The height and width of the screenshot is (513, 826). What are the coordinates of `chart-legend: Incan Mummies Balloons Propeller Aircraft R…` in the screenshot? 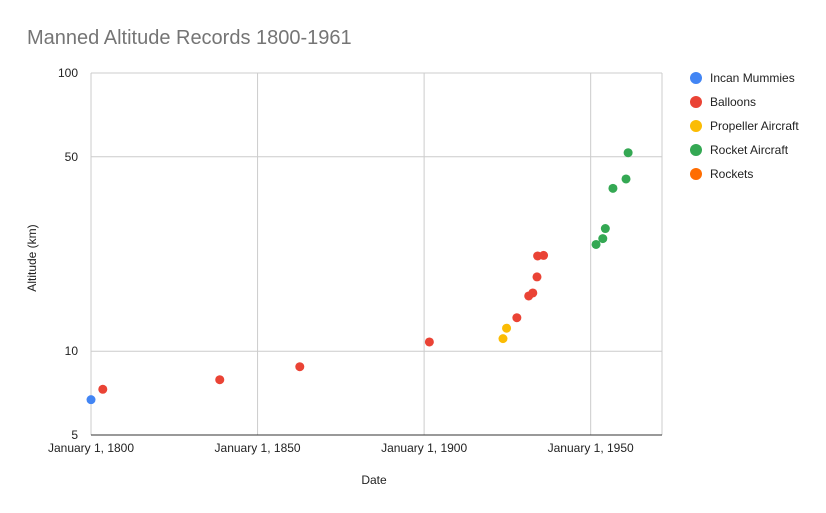 It's located at (755, 126).